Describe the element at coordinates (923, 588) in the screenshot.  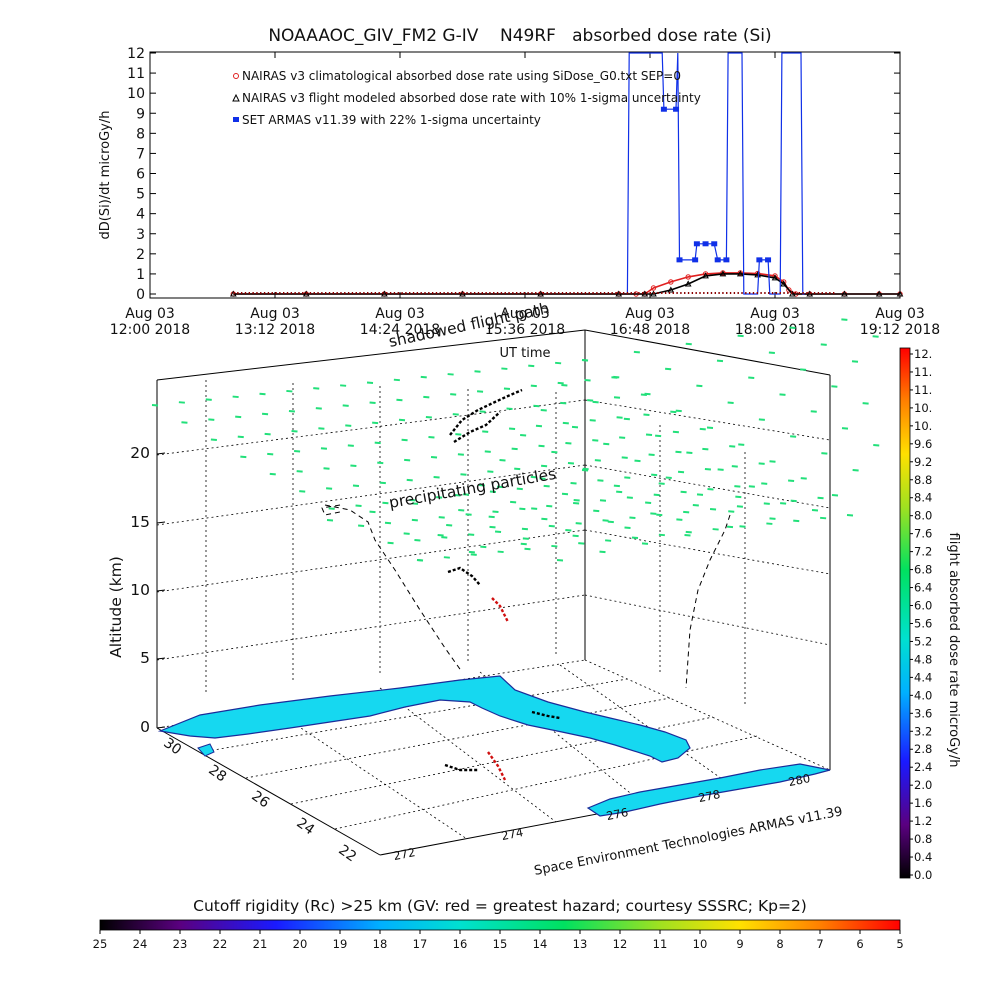
I see `cbr-tick-label: 6.4` at that location.